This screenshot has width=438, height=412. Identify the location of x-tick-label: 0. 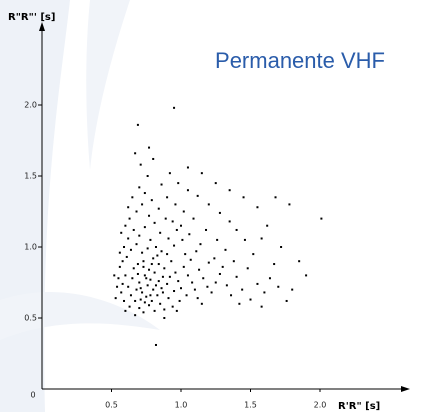
(32, 395).